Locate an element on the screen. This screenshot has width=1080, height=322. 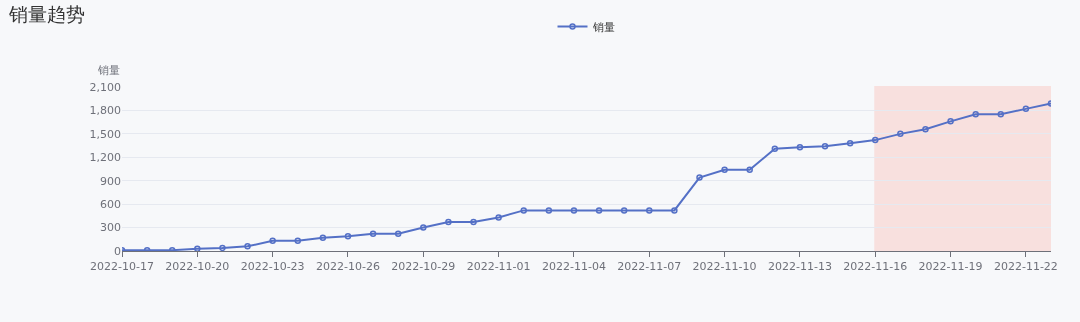
x-tick-label: 2022-11-10 is located at coordinates (724, 267).